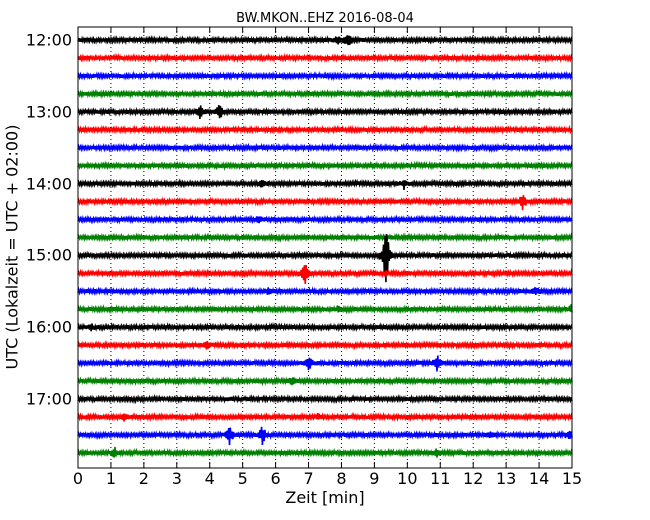 The image size is (650, 520). I want to click on x-tick-label: 6, so click(275, 478).